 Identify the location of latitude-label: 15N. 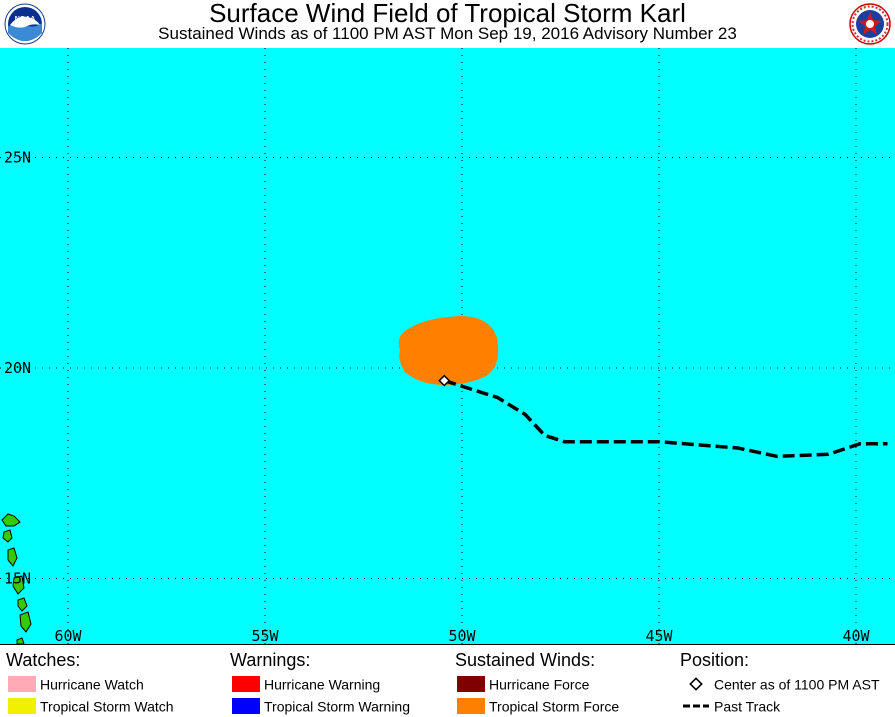
(17, 579).